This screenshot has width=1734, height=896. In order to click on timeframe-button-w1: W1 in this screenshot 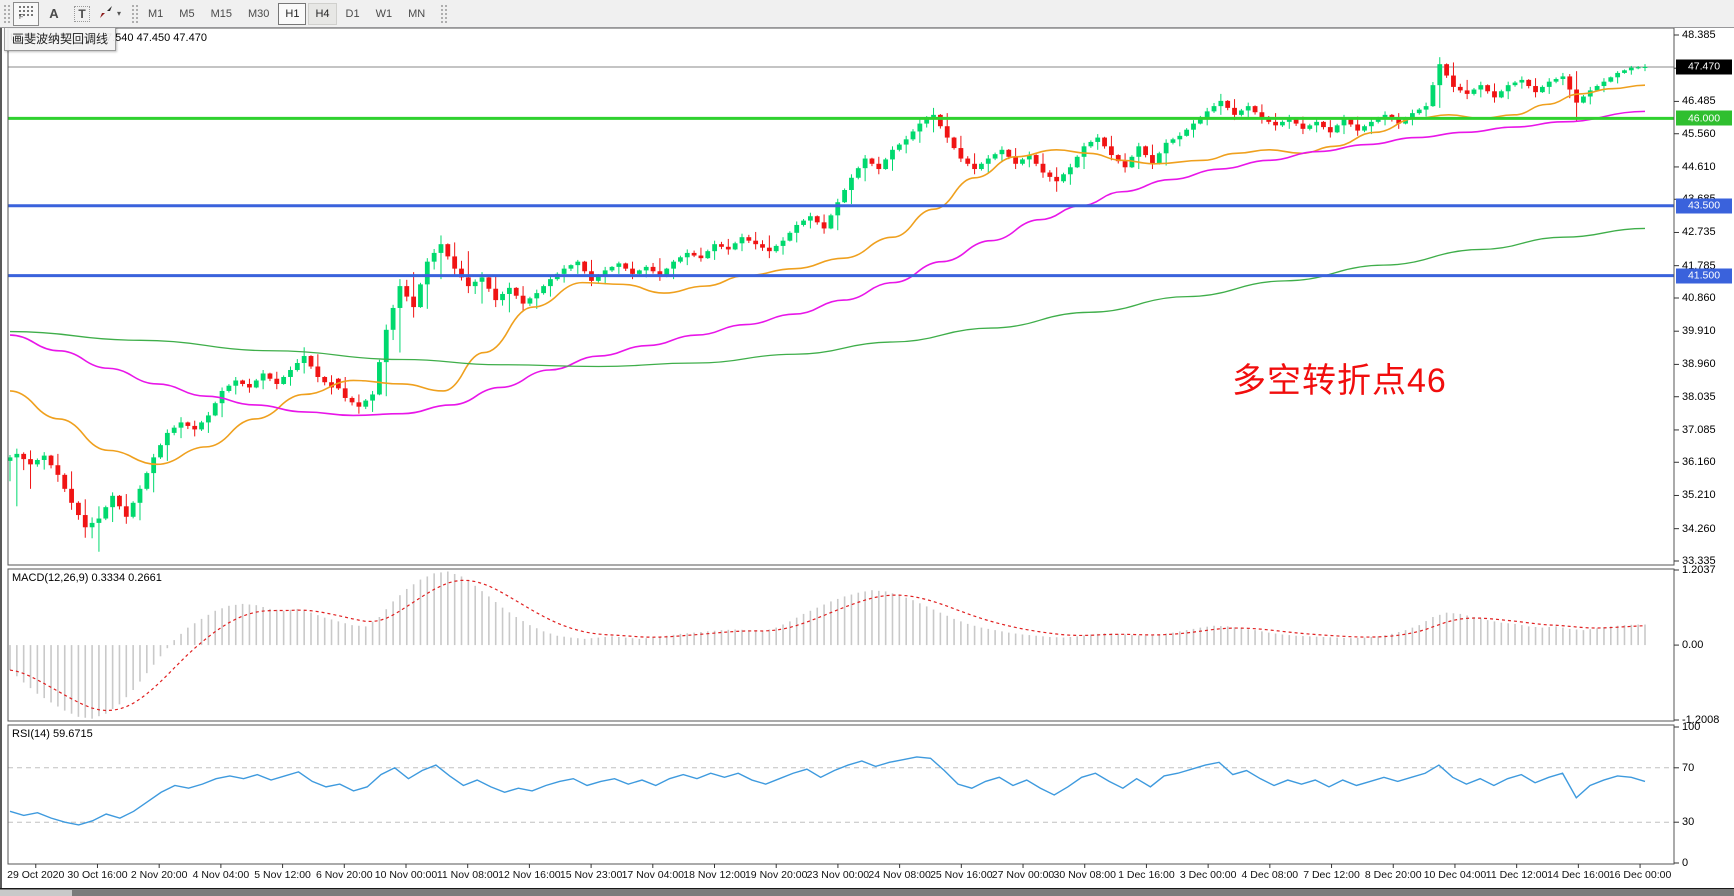, I will do `click(384, 13)`.